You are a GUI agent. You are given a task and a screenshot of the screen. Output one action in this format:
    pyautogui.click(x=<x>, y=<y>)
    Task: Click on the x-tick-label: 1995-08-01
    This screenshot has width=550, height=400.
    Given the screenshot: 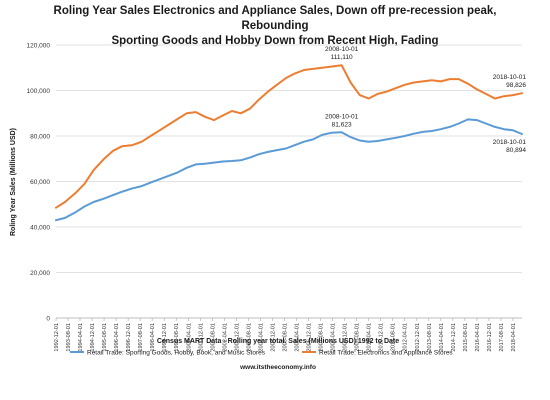 What is the action you would take?
    pyautogui.click(x=105, y=337)
    